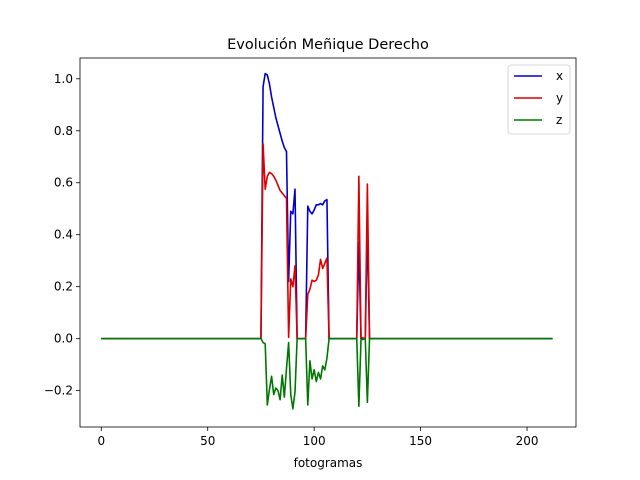  I want to click on x-tick-label: 200, so click(527, 441).